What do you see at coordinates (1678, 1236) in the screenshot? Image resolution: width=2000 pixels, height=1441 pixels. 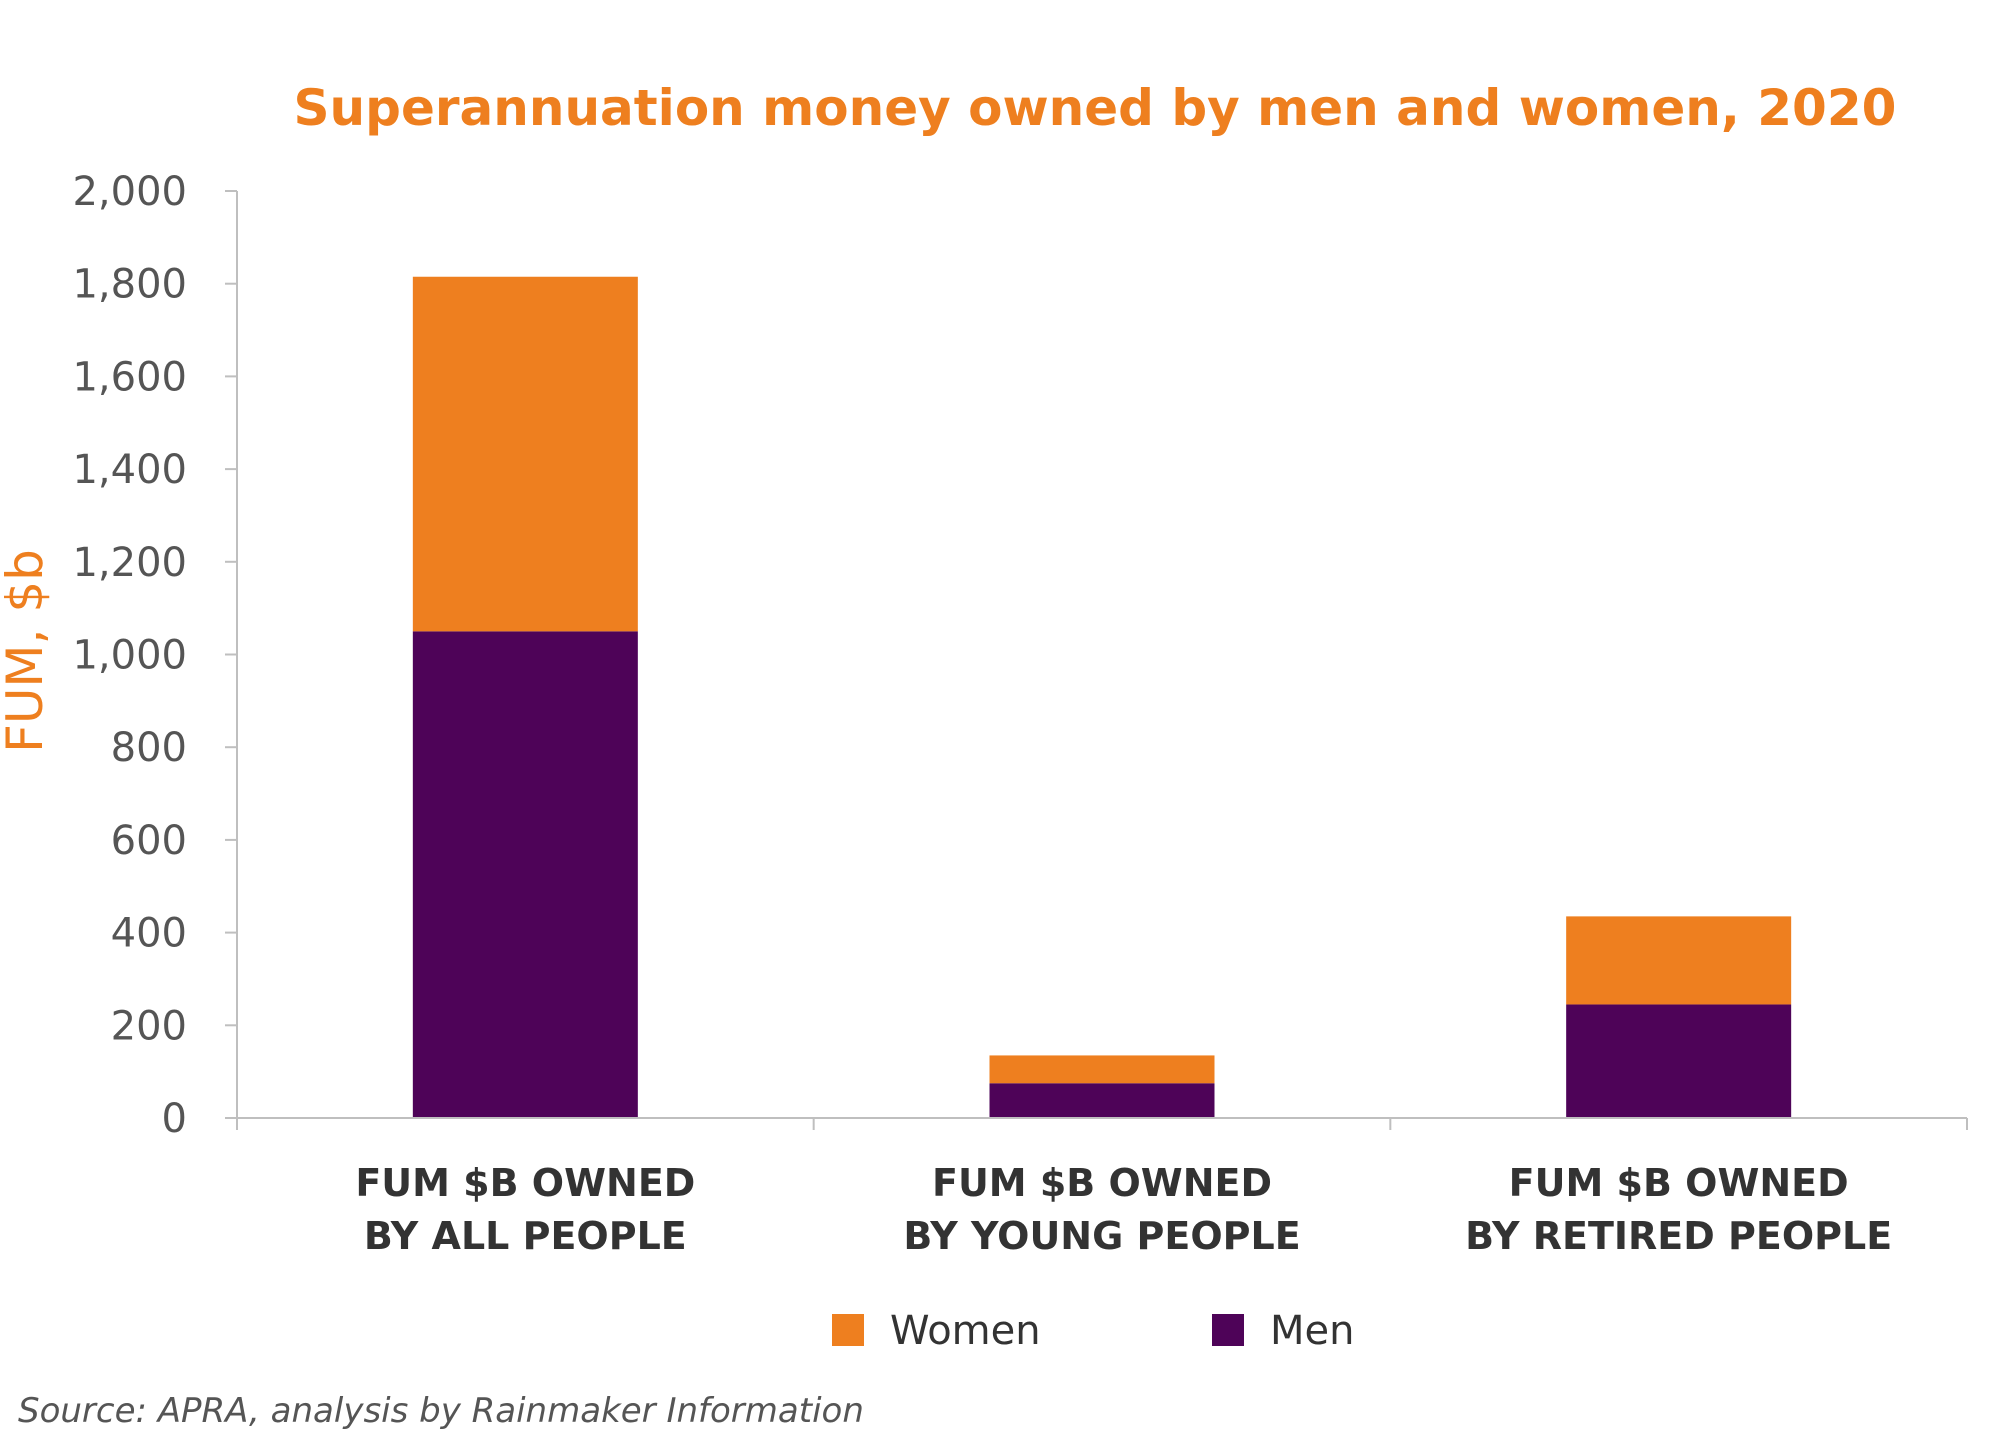 I see `x-category-label: BY RETIRED PEOPLE` at bounding box center [1678, 1236].